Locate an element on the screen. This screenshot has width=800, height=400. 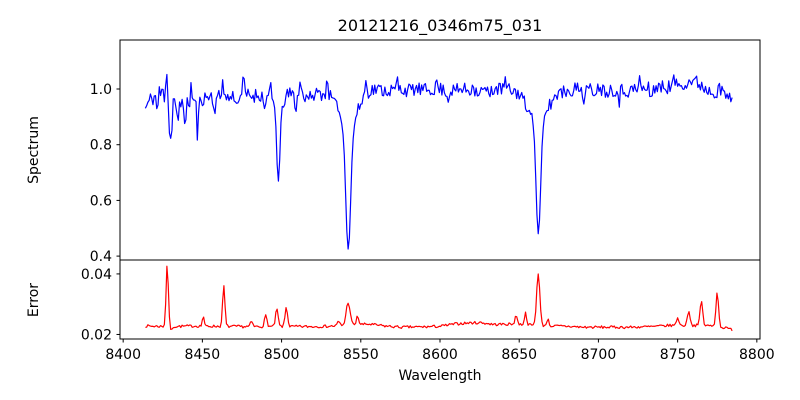
x-tick-label: 8600 is located at coordinates (440, 355).